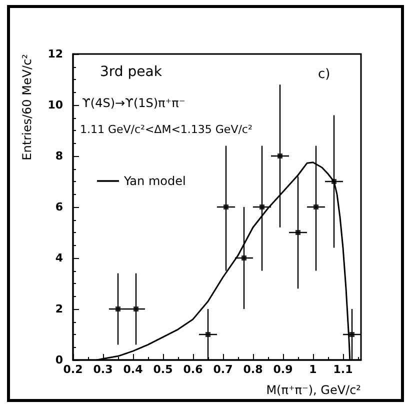  Describe the element at coordinates (163, 369) in the screenshot. I see `x-tick-label: 0.5` at that location.